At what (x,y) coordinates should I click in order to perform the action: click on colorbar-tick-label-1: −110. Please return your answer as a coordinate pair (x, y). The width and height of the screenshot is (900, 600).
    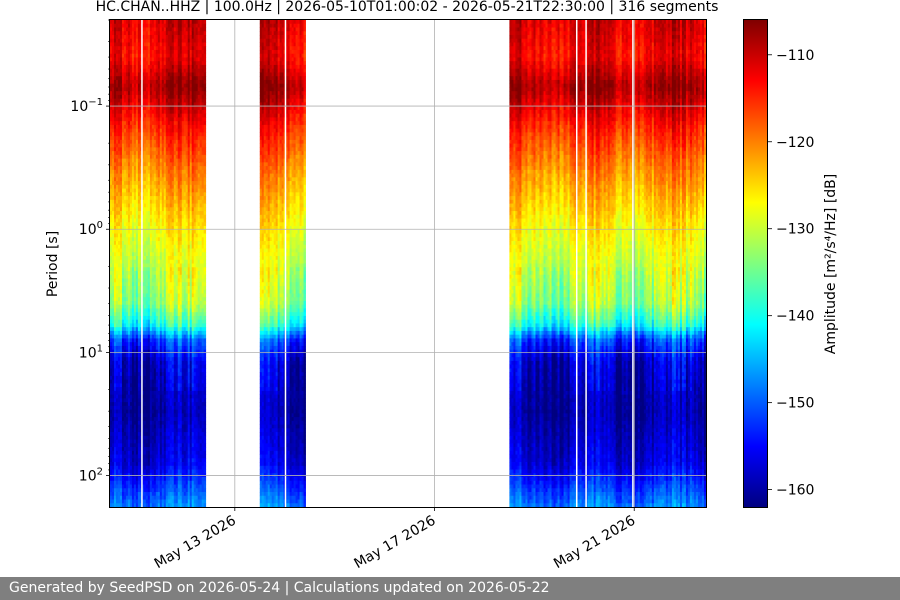
    Looking at the image, I should click on (795, 56).